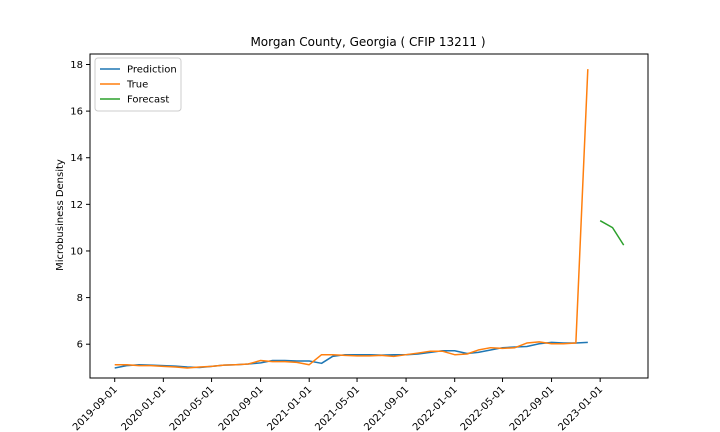 The width and height of the screenshot is (720, 432). Describe the element at coordinates (76, 158) in the screenshot. I see `y-tick-label: 14` at that location.